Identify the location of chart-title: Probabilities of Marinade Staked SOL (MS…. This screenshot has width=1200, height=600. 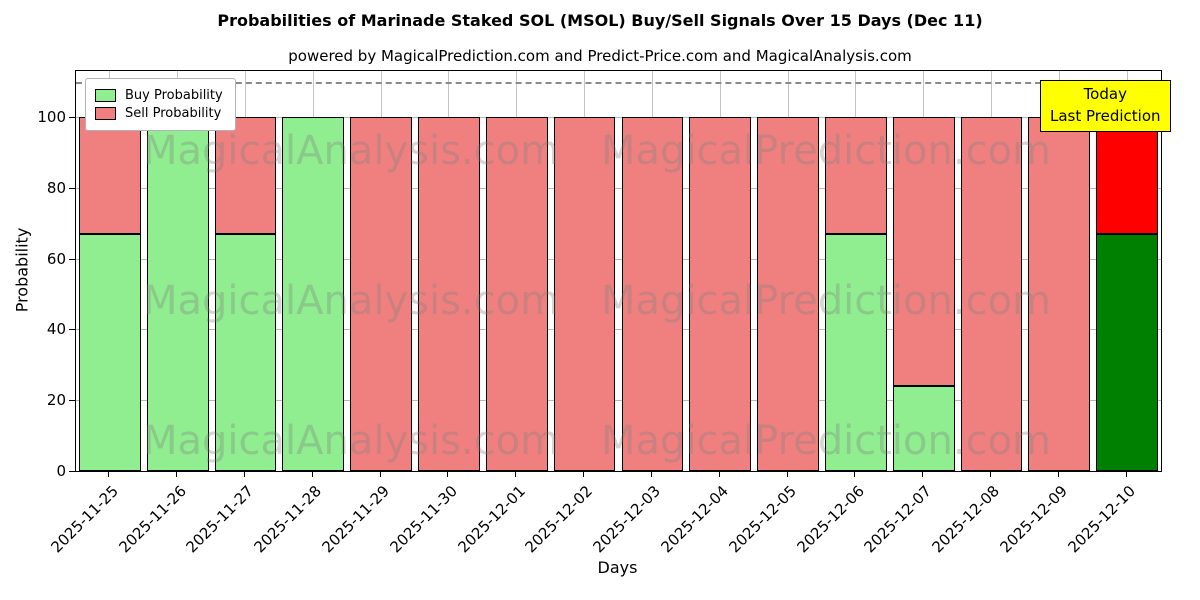
(600, 20).